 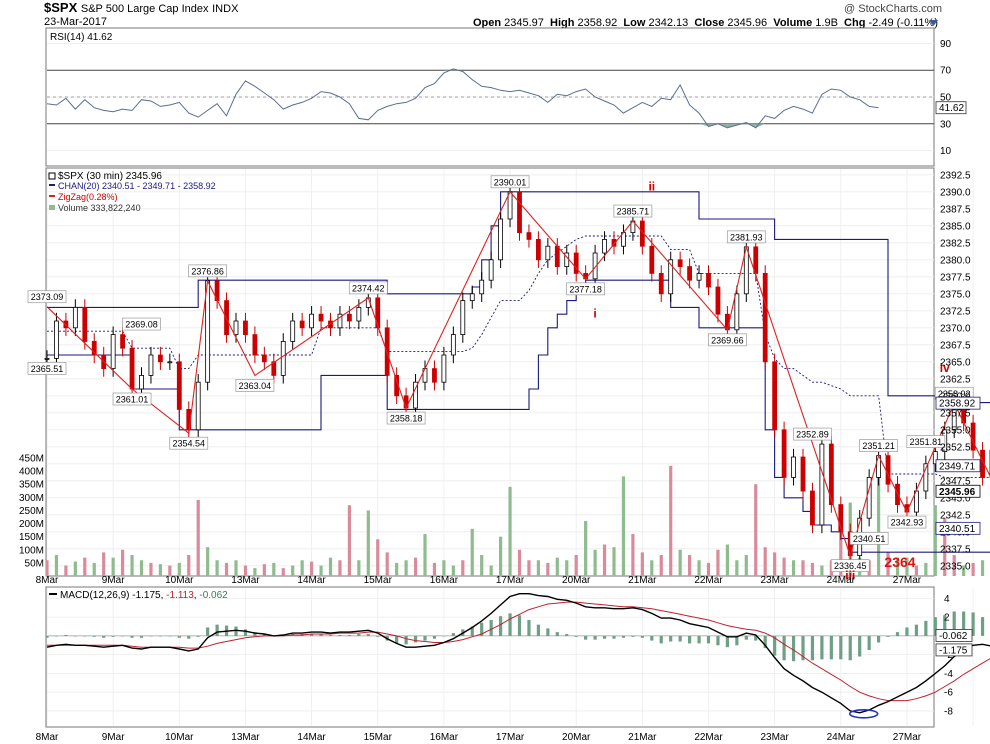 I want to click on price-x-tick-label: 9Mar, so click(x=113, y=580).